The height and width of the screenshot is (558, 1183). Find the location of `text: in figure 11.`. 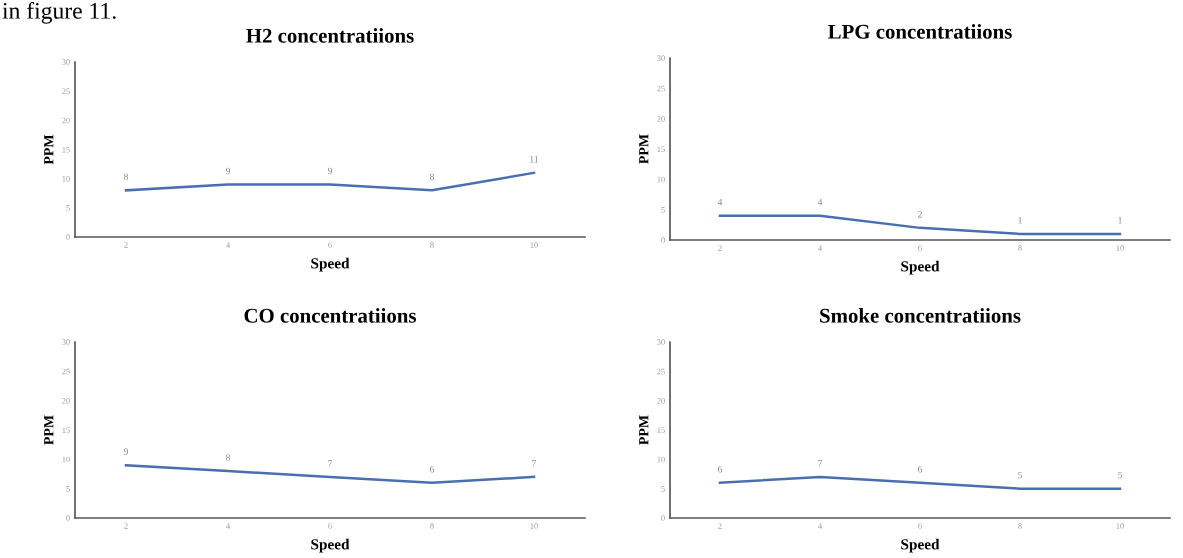

text: in figure 11. is located at coordinates (59, 13).